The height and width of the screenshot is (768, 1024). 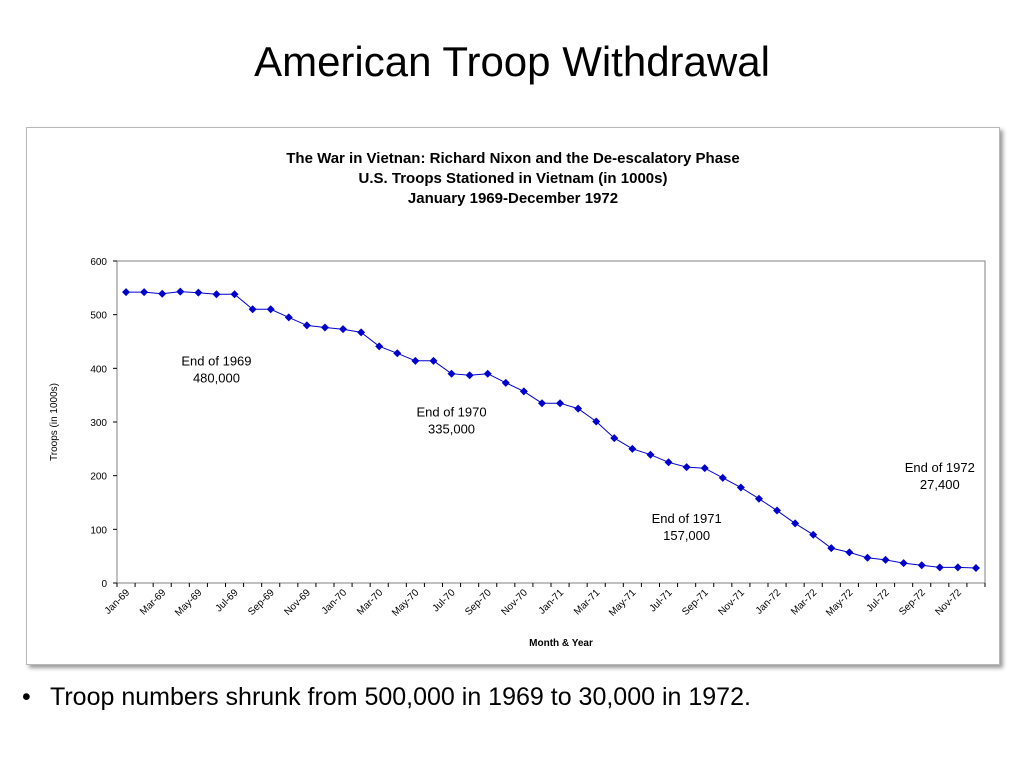 I want to click on x-tick-label: Nov-70, so click(x=514, y=602).